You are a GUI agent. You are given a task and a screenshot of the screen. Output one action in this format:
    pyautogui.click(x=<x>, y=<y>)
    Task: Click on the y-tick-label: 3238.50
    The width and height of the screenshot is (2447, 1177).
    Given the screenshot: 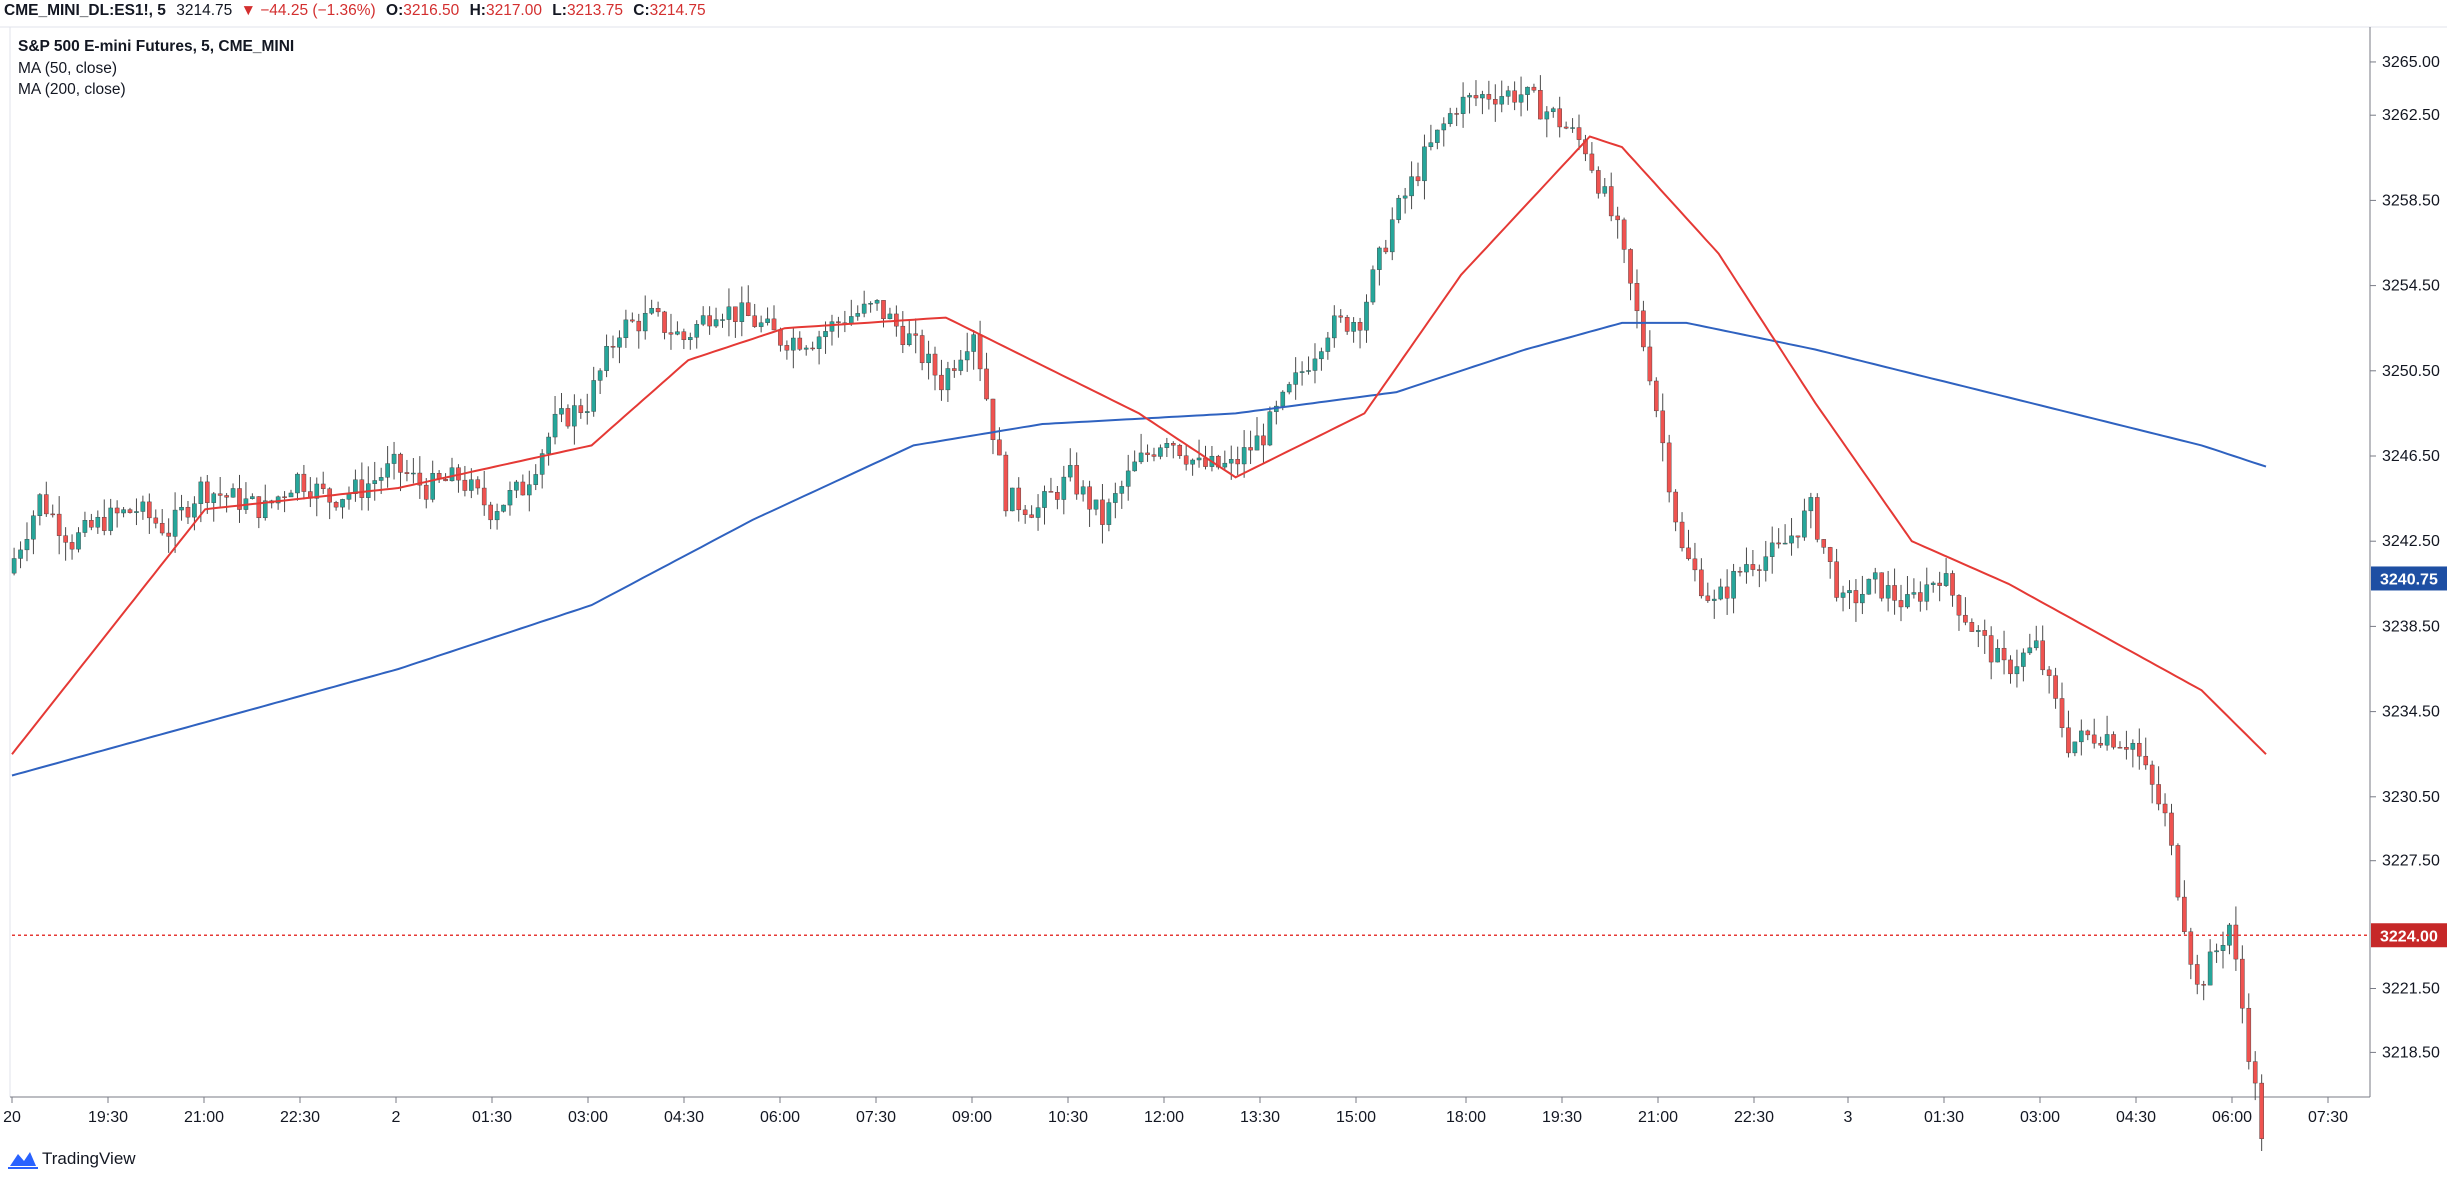 What is the action you would take?
    pyautogui.click(x=2411, y=626)
    